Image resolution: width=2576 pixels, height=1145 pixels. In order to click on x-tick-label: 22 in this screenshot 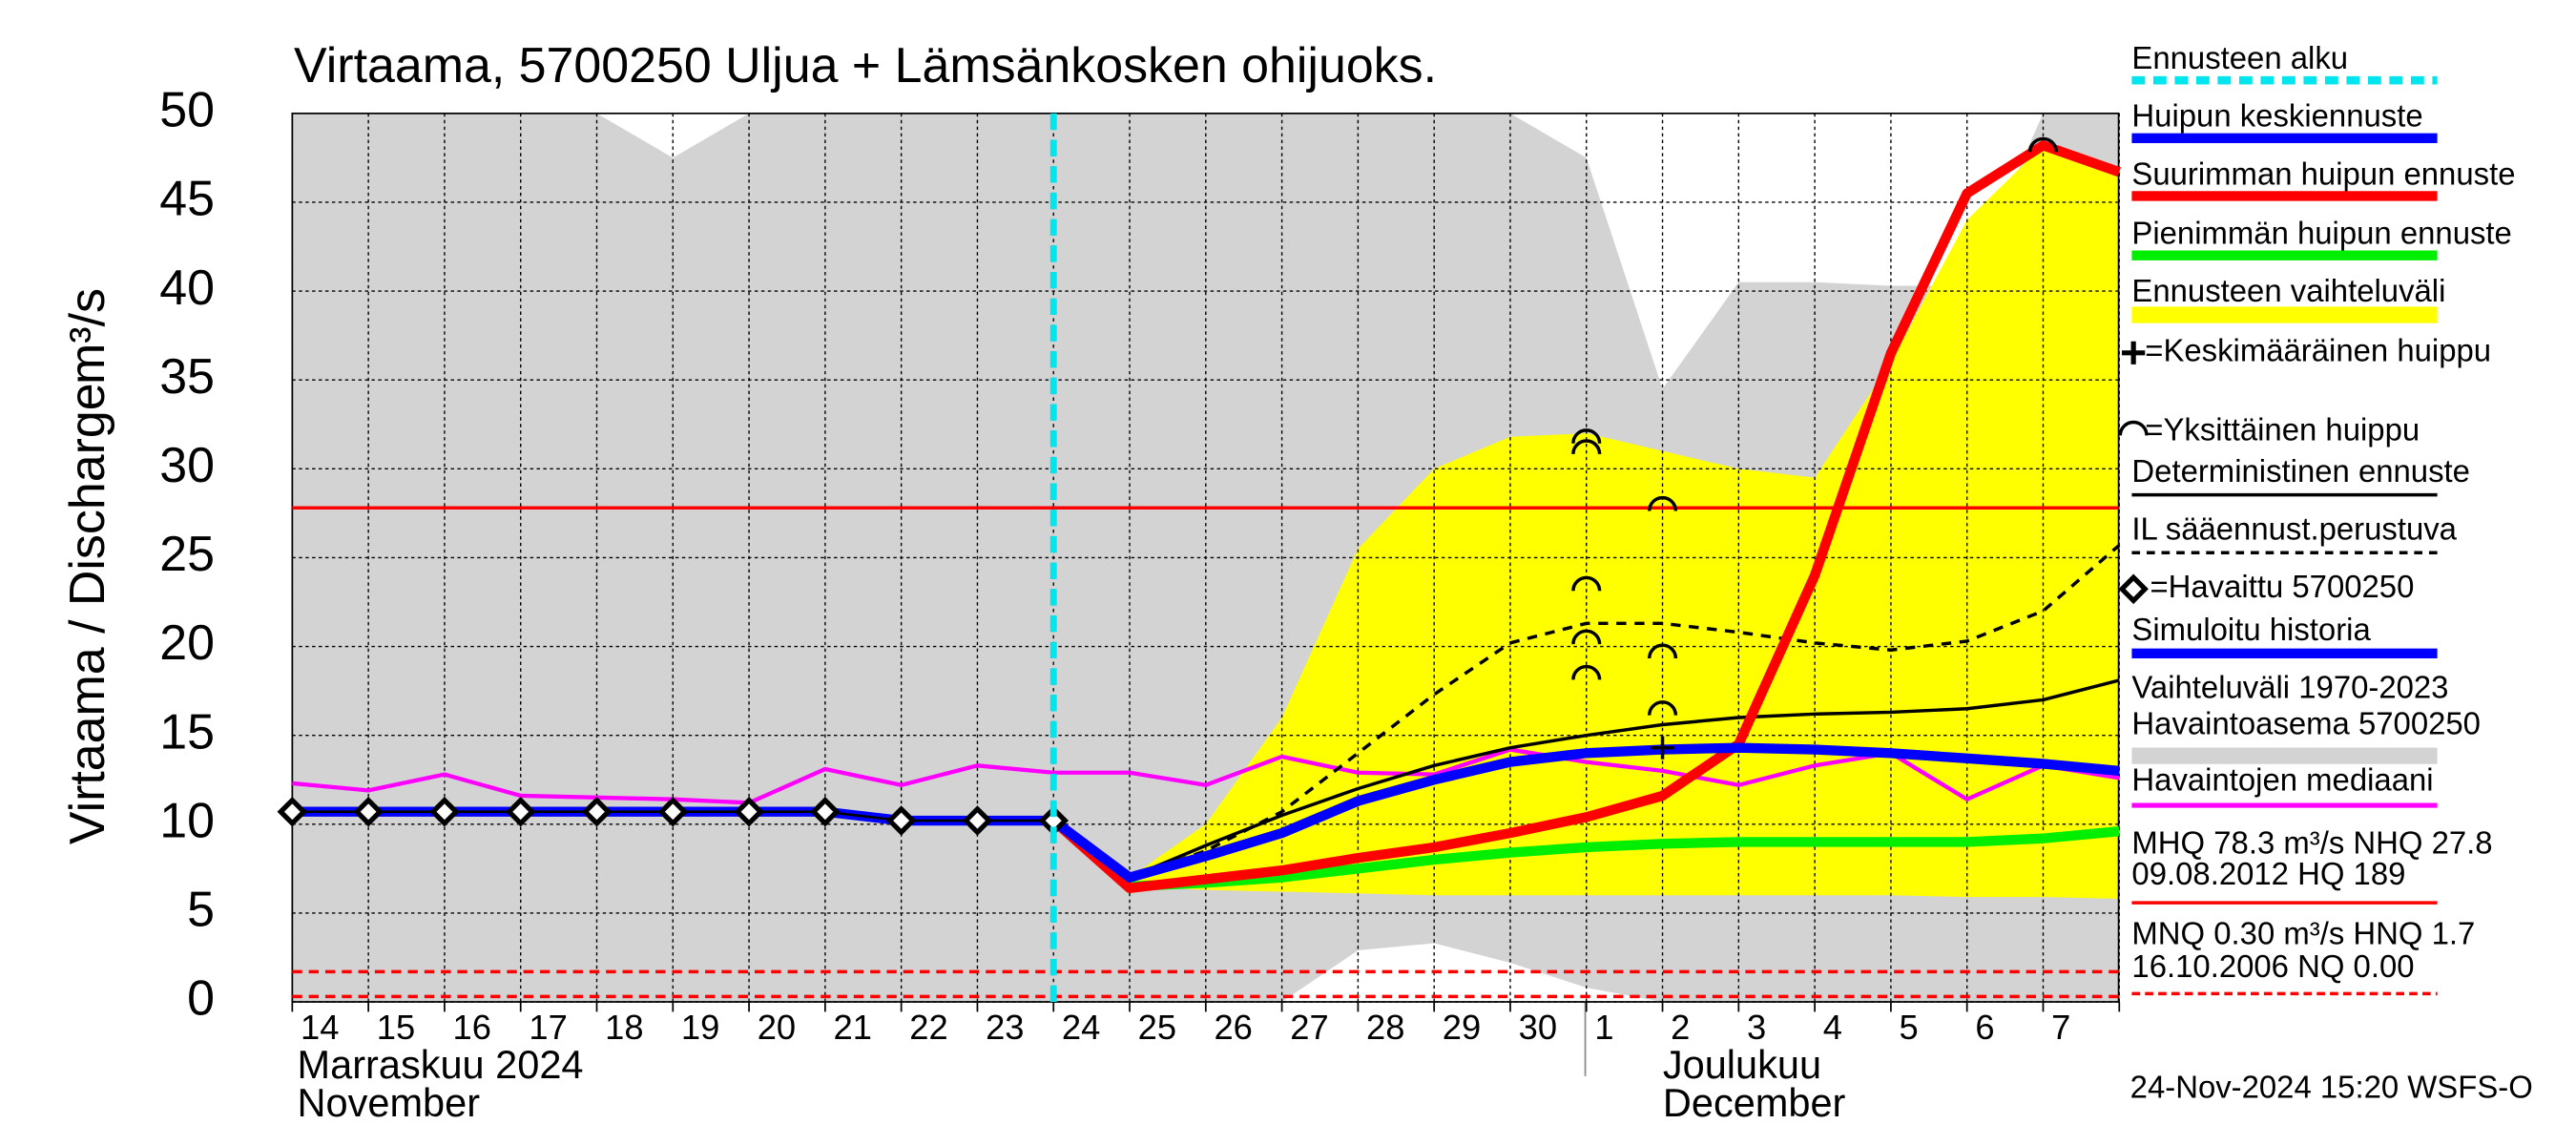, I will do `click(928, 1027)`.